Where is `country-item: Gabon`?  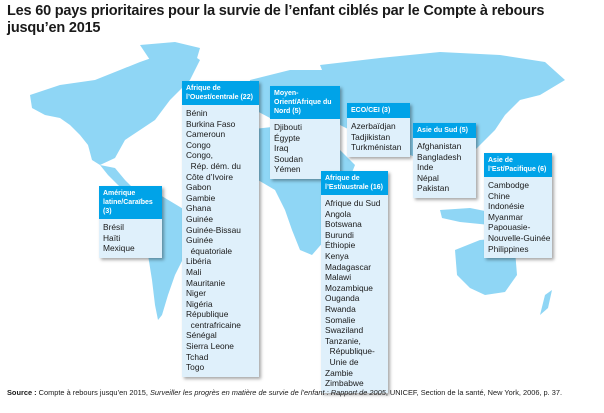 country-item: Gabon is located at coordinates (199, 187).